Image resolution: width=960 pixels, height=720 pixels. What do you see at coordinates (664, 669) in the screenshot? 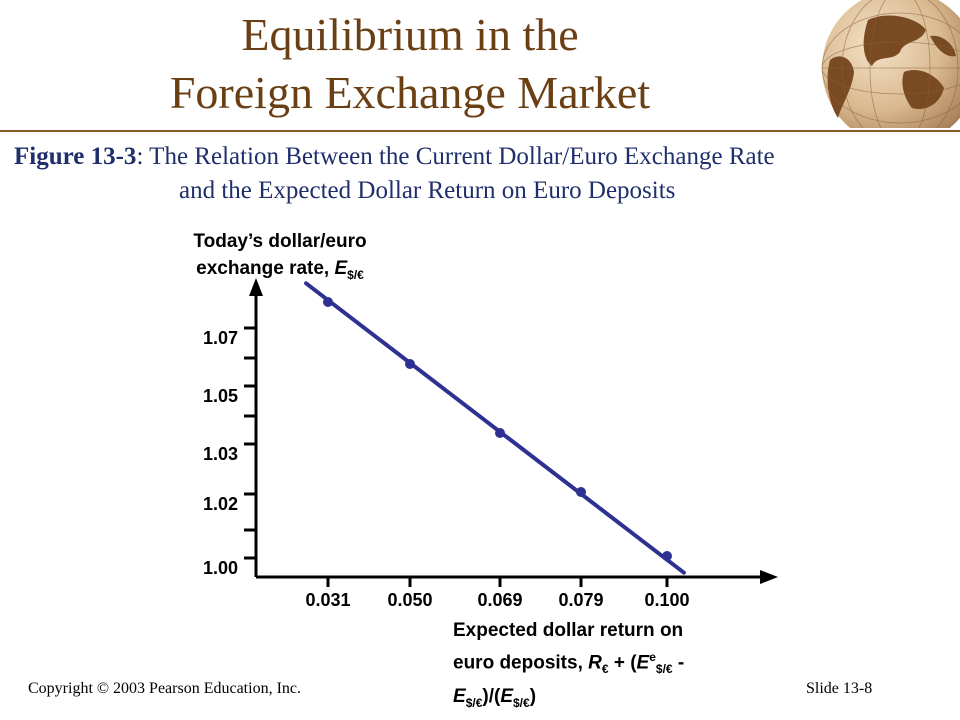
I see `x-axis-label-E-sub: $/€` at bounding box center [664, 669].